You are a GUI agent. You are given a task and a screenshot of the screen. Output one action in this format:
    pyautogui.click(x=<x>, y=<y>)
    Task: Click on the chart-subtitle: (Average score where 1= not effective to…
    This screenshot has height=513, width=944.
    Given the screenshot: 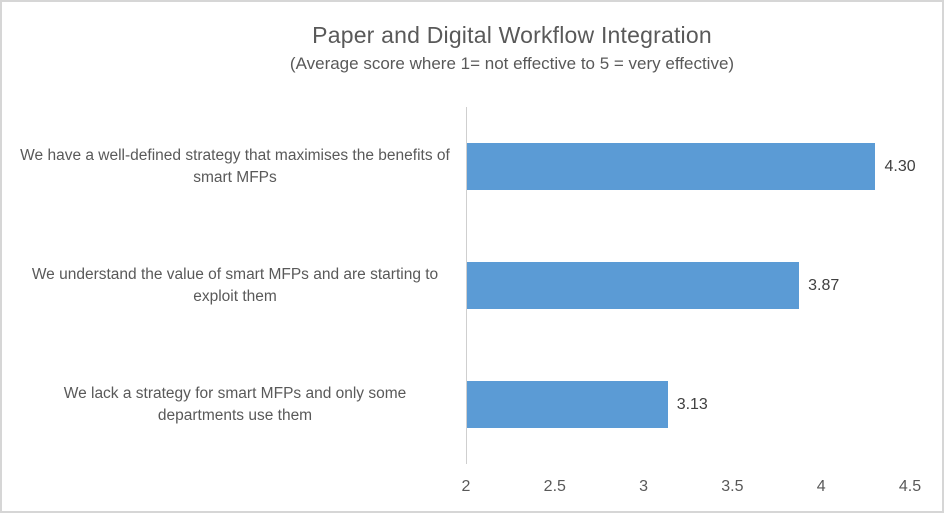 What is the action you would take?
    pyautogui.click(x=512, y=63)
    